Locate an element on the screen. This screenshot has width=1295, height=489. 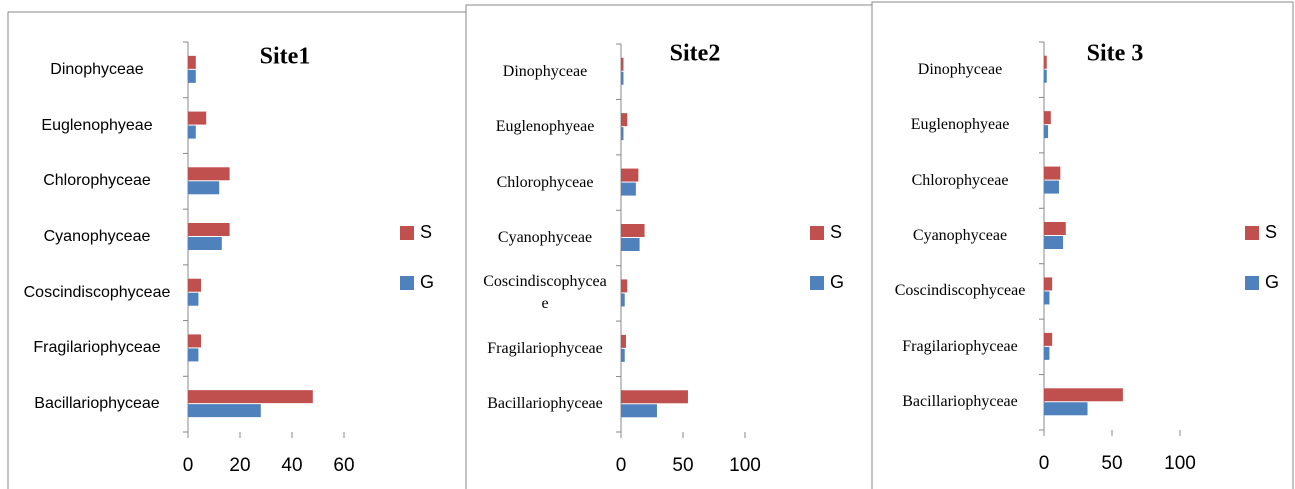
x-tick-label: 20 is located at coordinates (239, 465).